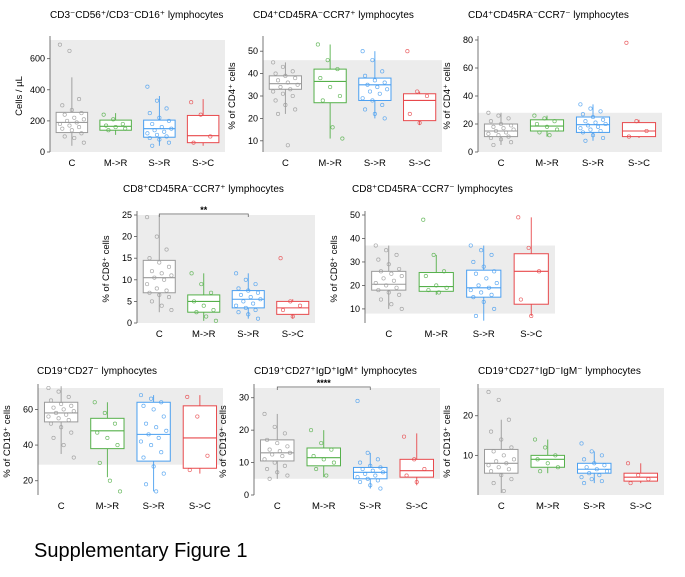  Describe the element at coordinates (324, 383) in the screenshot. I see `significance-label: ****` at that location.